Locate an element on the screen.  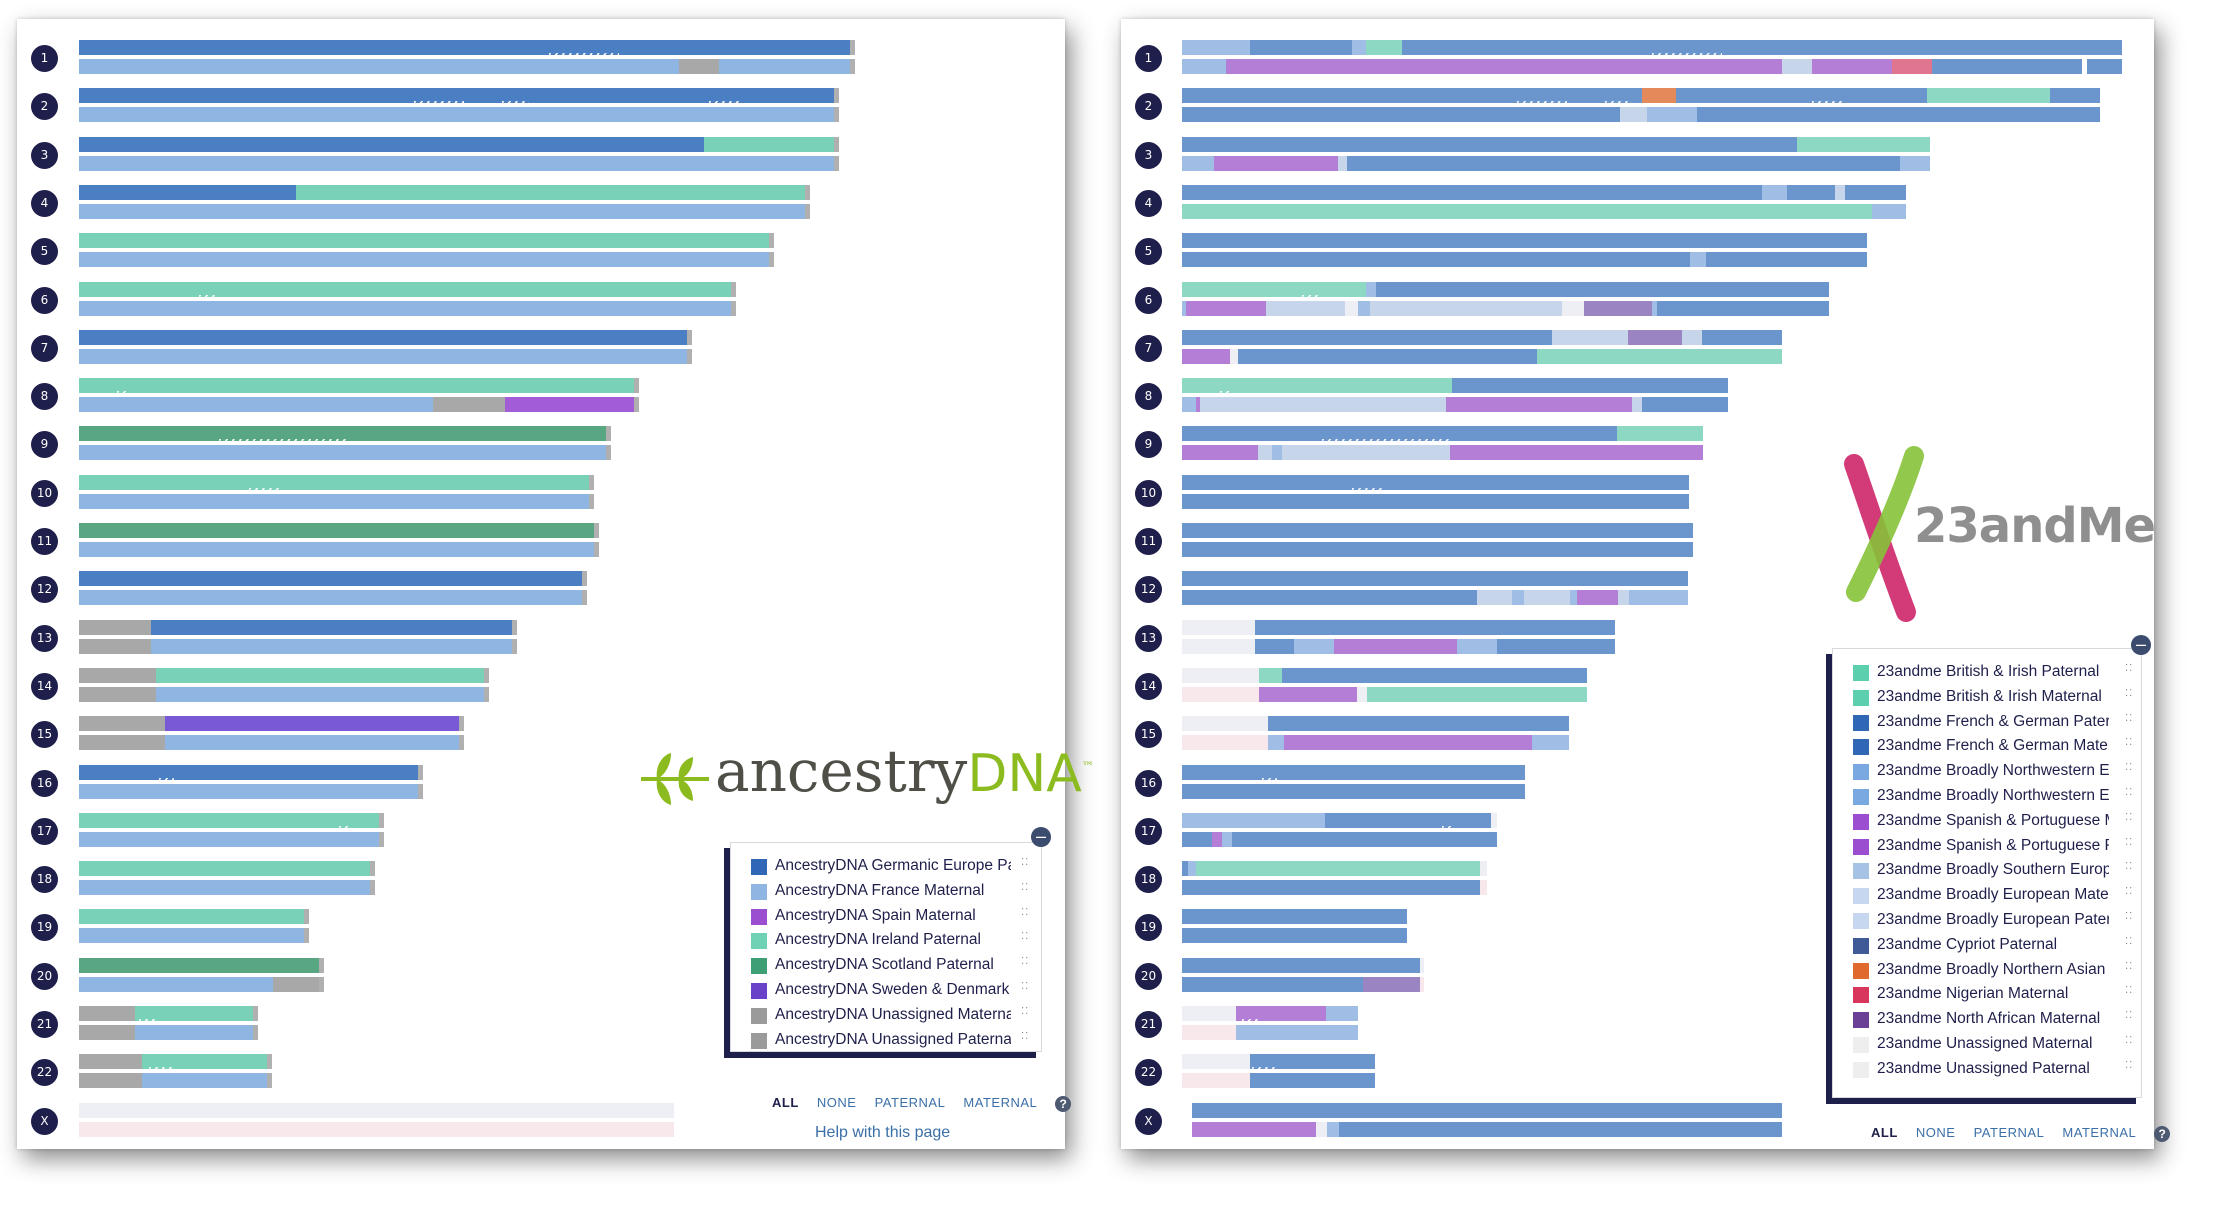
23andme-legend-item: 23andme Broadly Northern Asian I ⁚⁚ is located at coordinates (1998, 971).